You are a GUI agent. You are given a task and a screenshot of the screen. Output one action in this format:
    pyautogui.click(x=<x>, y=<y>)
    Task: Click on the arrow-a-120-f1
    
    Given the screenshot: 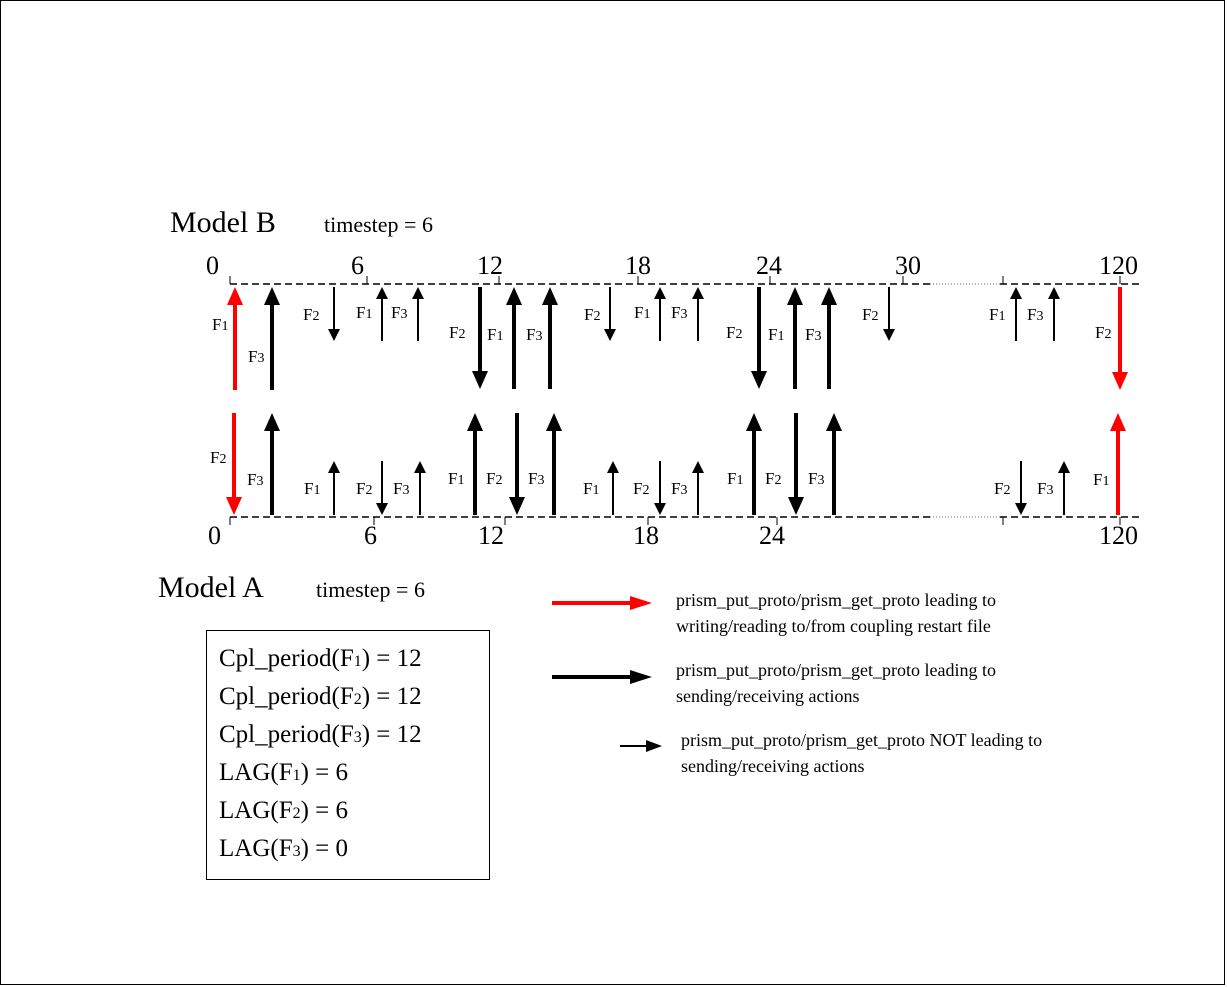 What is the action you would take?
    pyautogui.click(x=1118, y=464)
    